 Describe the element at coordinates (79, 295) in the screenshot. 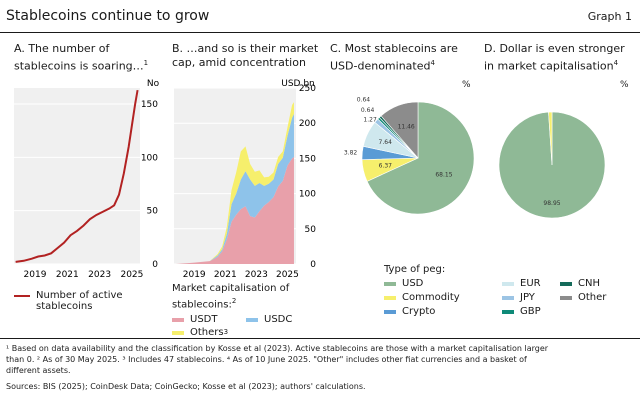

I see `panel-a-legend-label1: Number of active` at that location.